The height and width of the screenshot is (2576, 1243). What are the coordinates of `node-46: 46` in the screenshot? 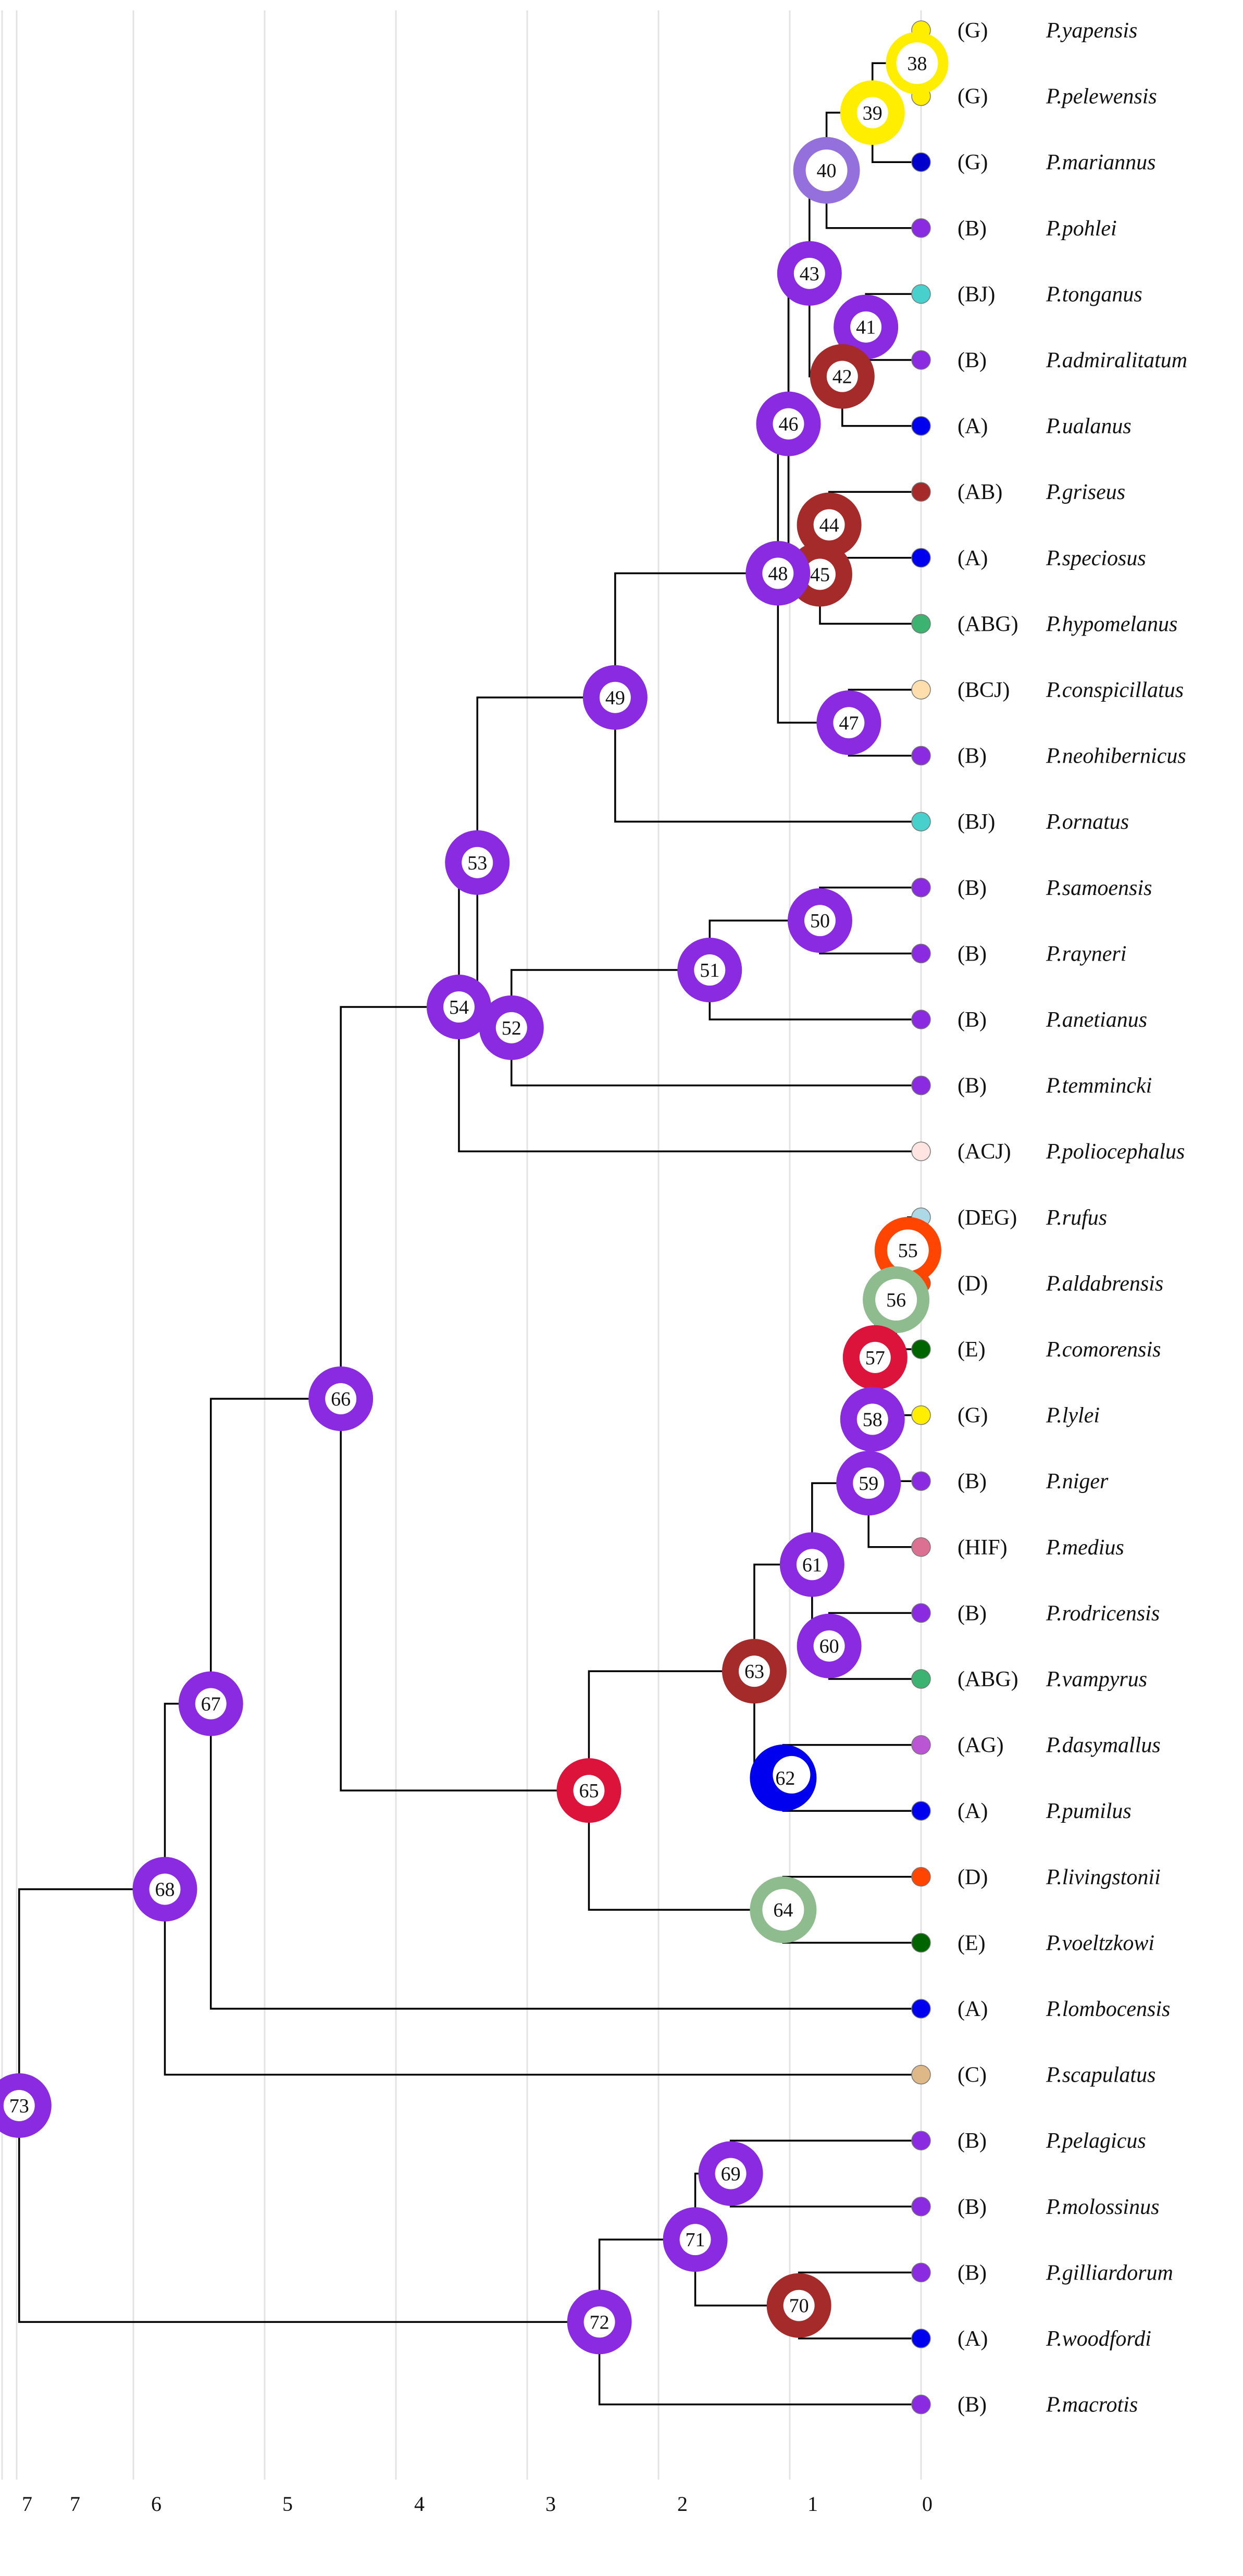 It's located at (789, 423).